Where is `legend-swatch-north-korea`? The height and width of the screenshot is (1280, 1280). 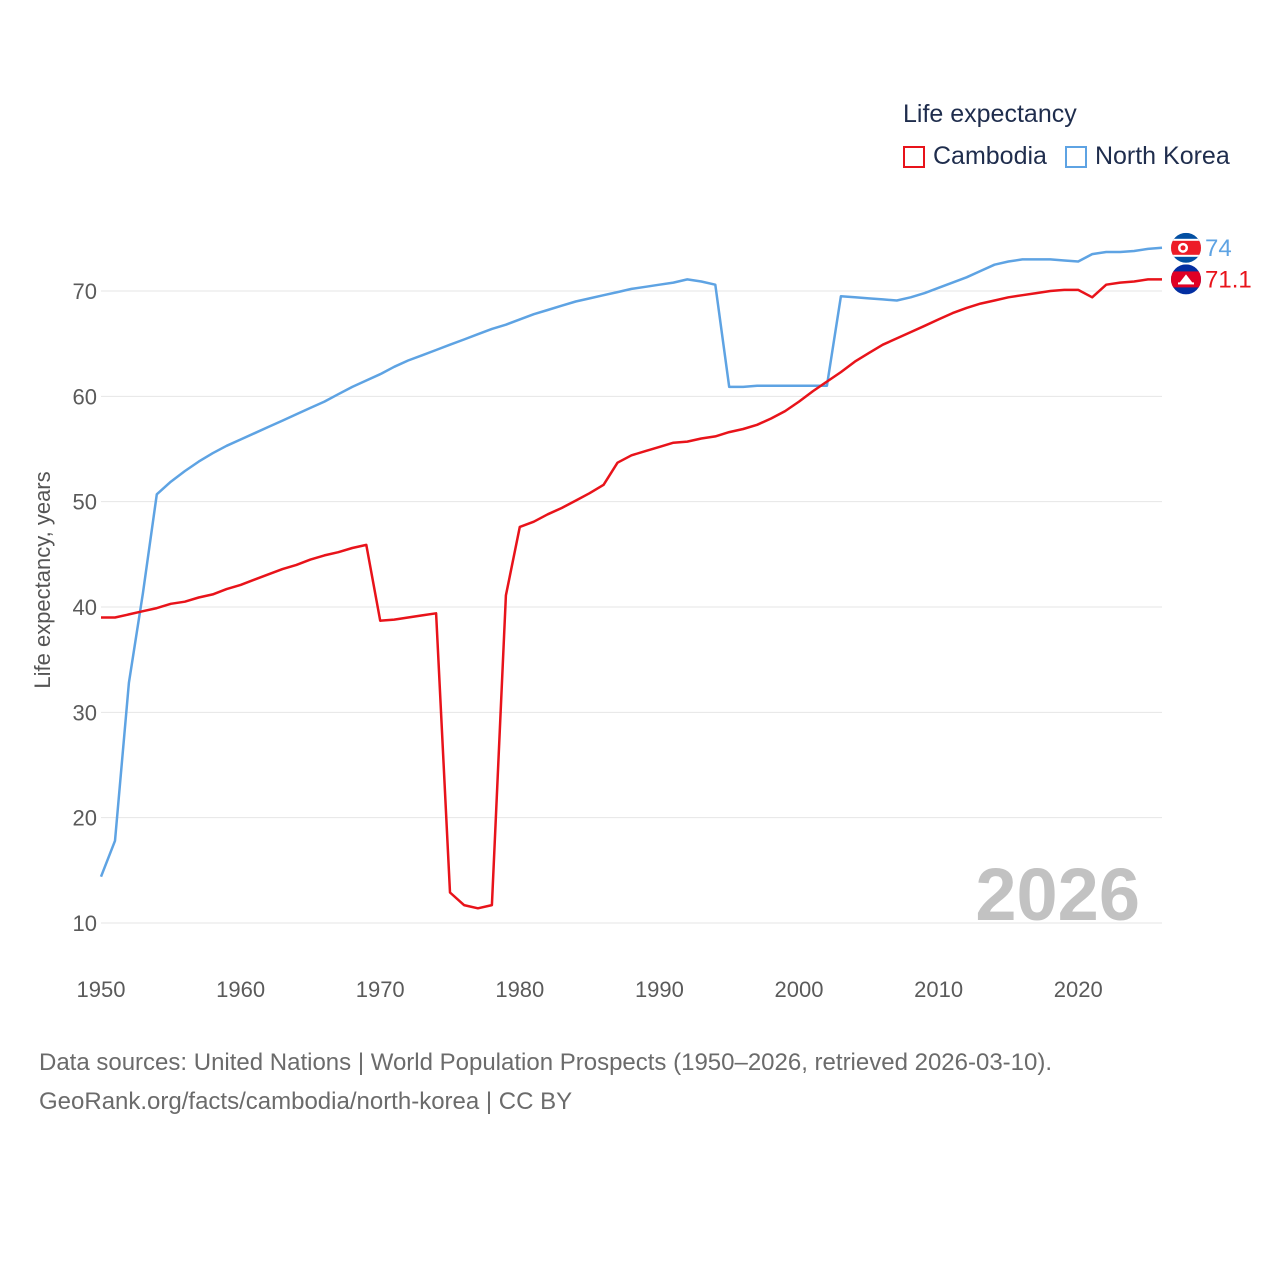
legend-swatch-north-korea is located at coordinates (1075, 156).